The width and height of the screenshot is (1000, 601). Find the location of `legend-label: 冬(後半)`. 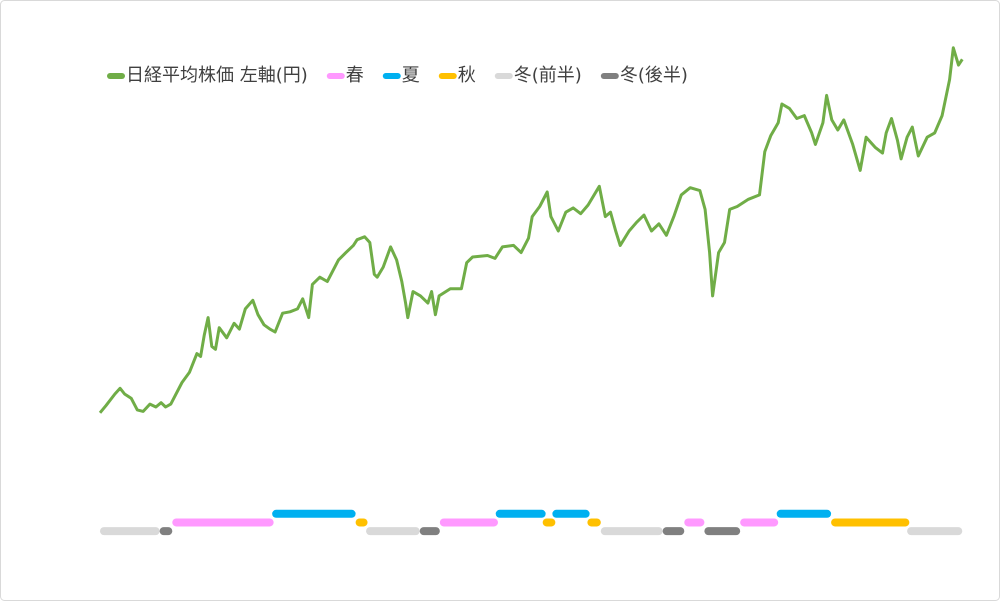

legend-label: 冬(後半) is located at coordinates (654, 75).